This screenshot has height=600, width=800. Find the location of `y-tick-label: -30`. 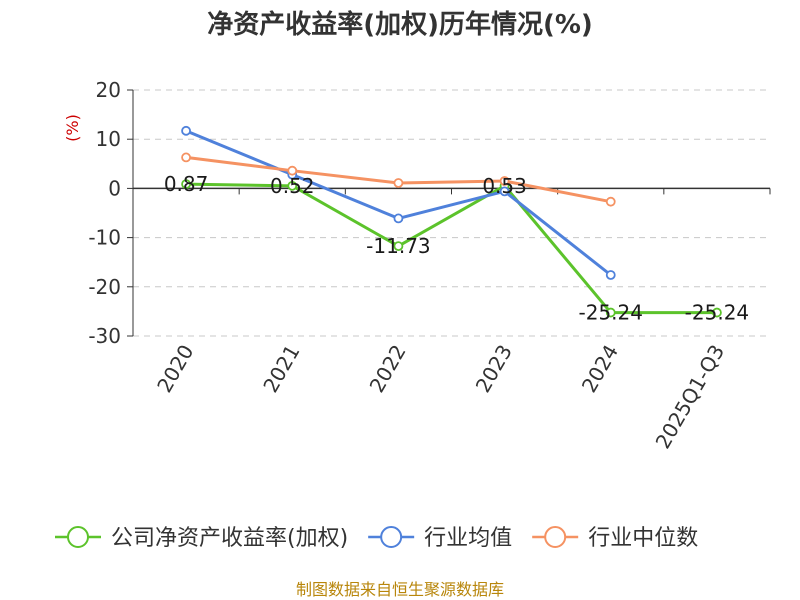

y-tick-label: -30 is located at coordinates (104, 336).